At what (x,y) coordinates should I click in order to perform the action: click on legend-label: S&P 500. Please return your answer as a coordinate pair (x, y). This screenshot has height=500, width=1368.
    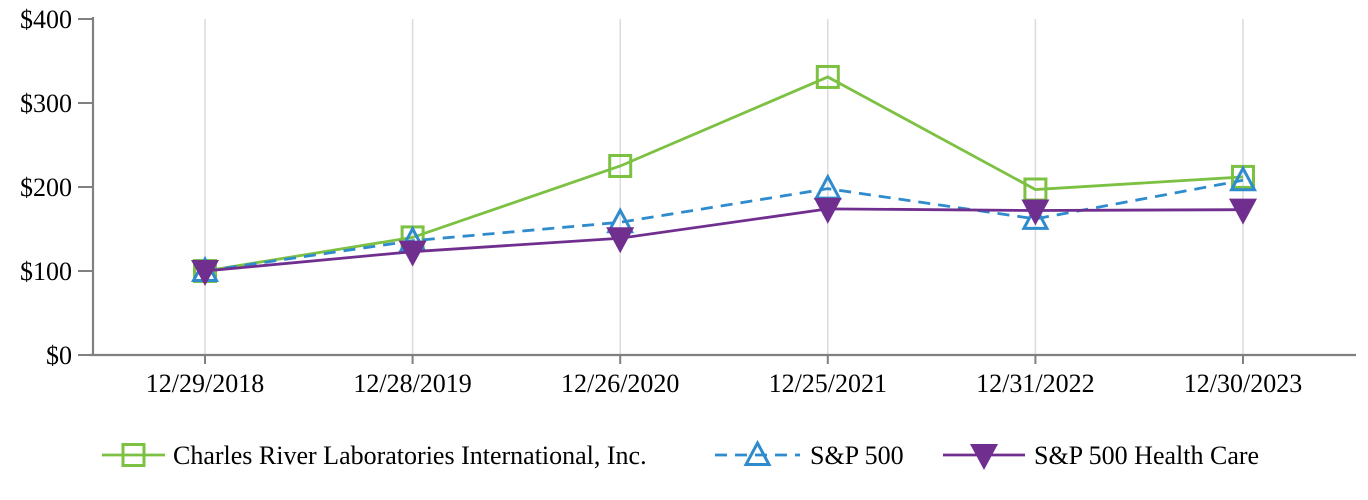
    Looking at the image, I should click on (857, 455).